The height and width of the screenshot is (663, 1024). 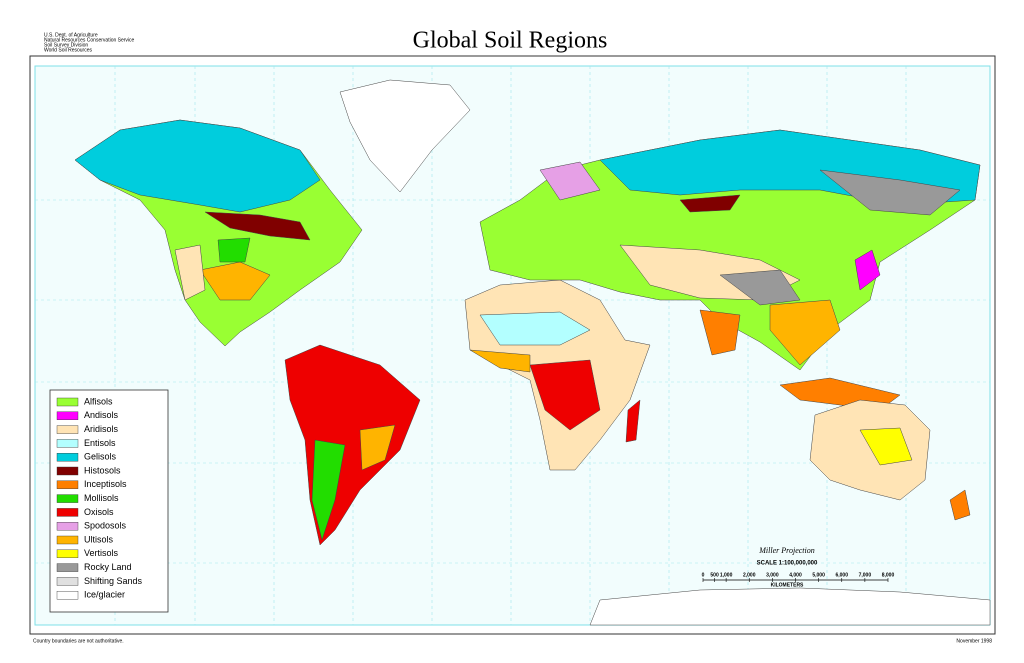 What do you see at coordinates (102, 470) in the screenshot?
I see `legend-label: Histosols` at bounding box center [102, 470].